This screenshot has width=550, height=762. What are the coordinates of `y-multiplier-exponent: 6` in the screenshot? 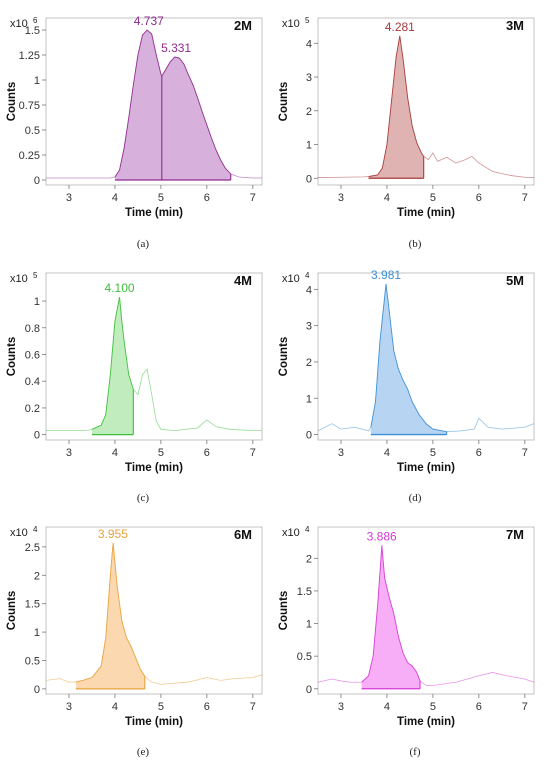 It's located at (35, 20).